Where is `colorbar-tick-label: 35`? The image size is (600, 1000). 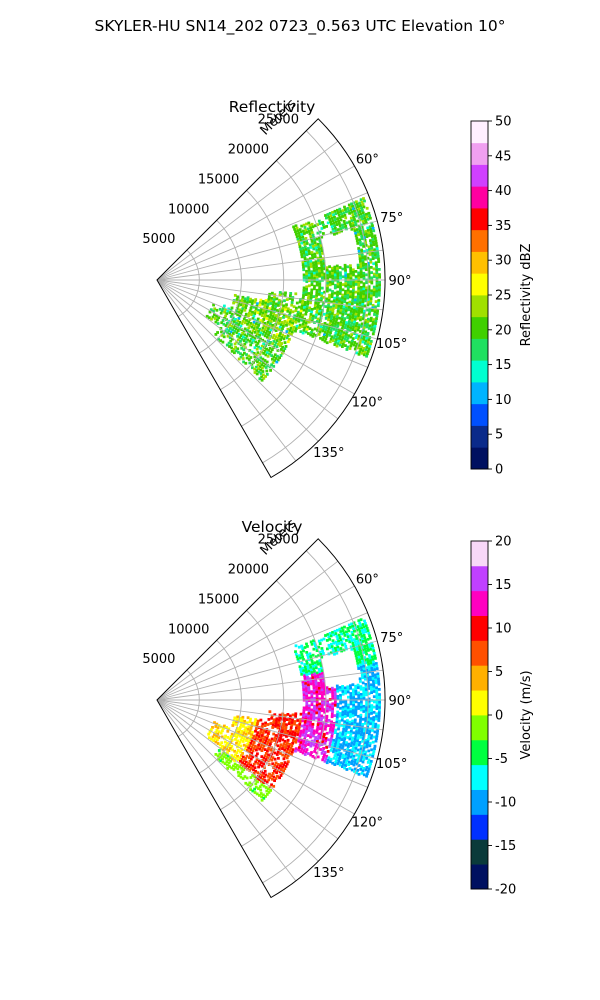 colorbar-tick-label: 35 is located at coordinates (503, 226).